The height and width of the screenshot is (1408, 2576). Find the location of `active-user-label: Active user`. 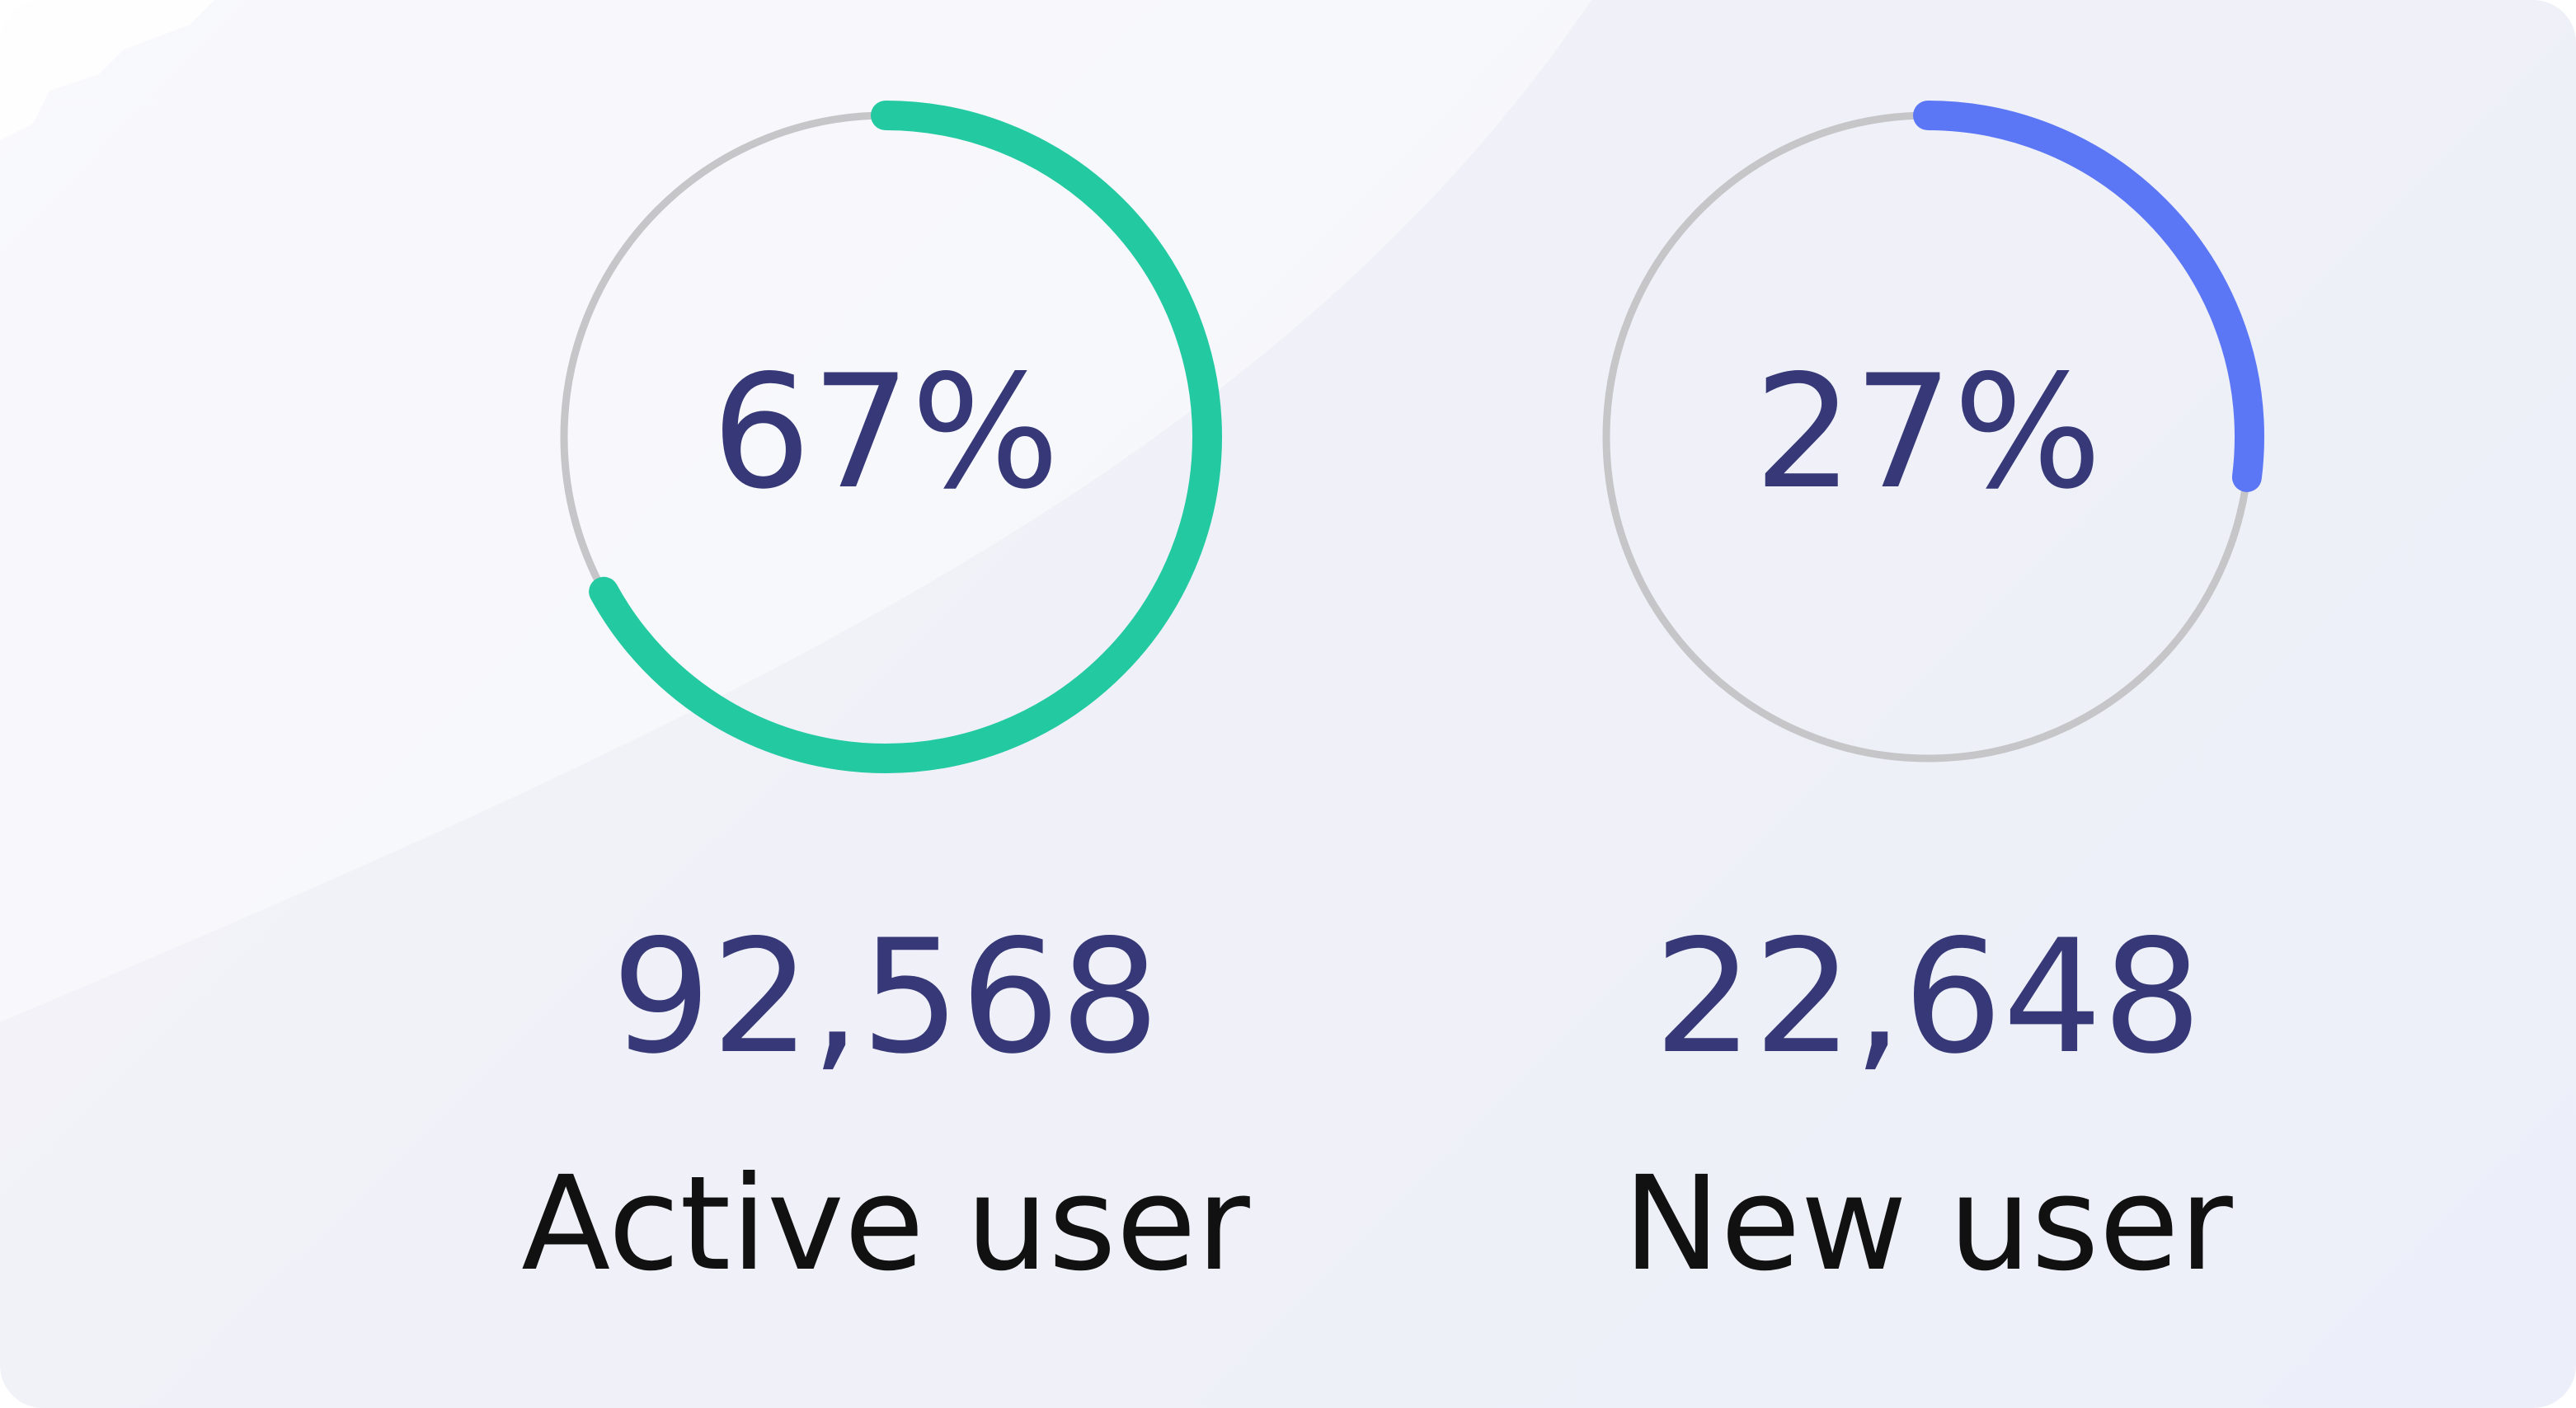

active-user-label: Active user is located at coordinates (885, 1224).